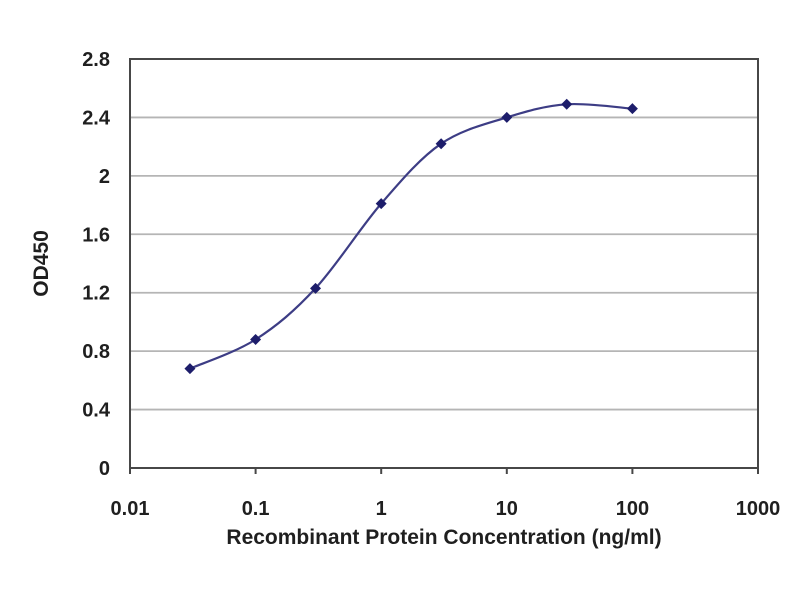  Describe the element at coordinates (96, 118) in the screenshot. I see `y-tick-label: 2.4` at that location.